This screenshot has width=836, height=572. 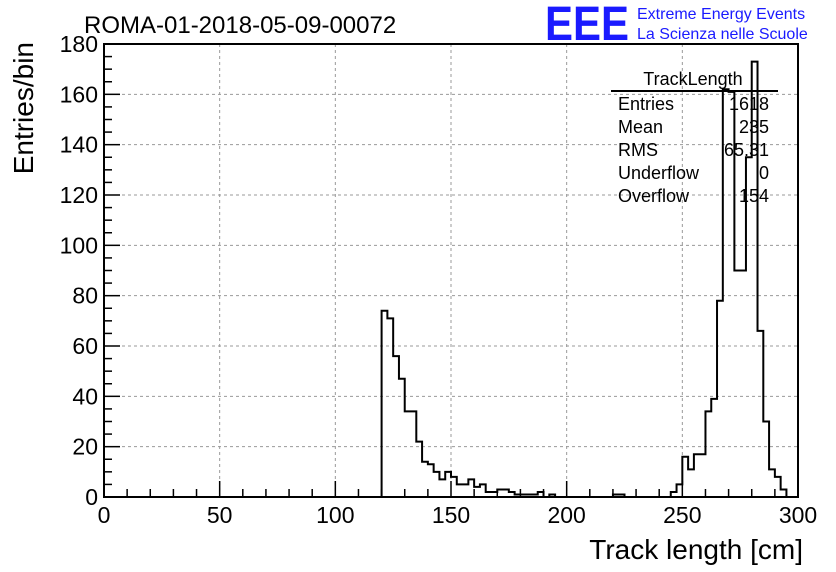 What do you see at coordinates (79, 145) in the screenshot?
I see `y-tick-label: 140` at bounding box center [79, 145].